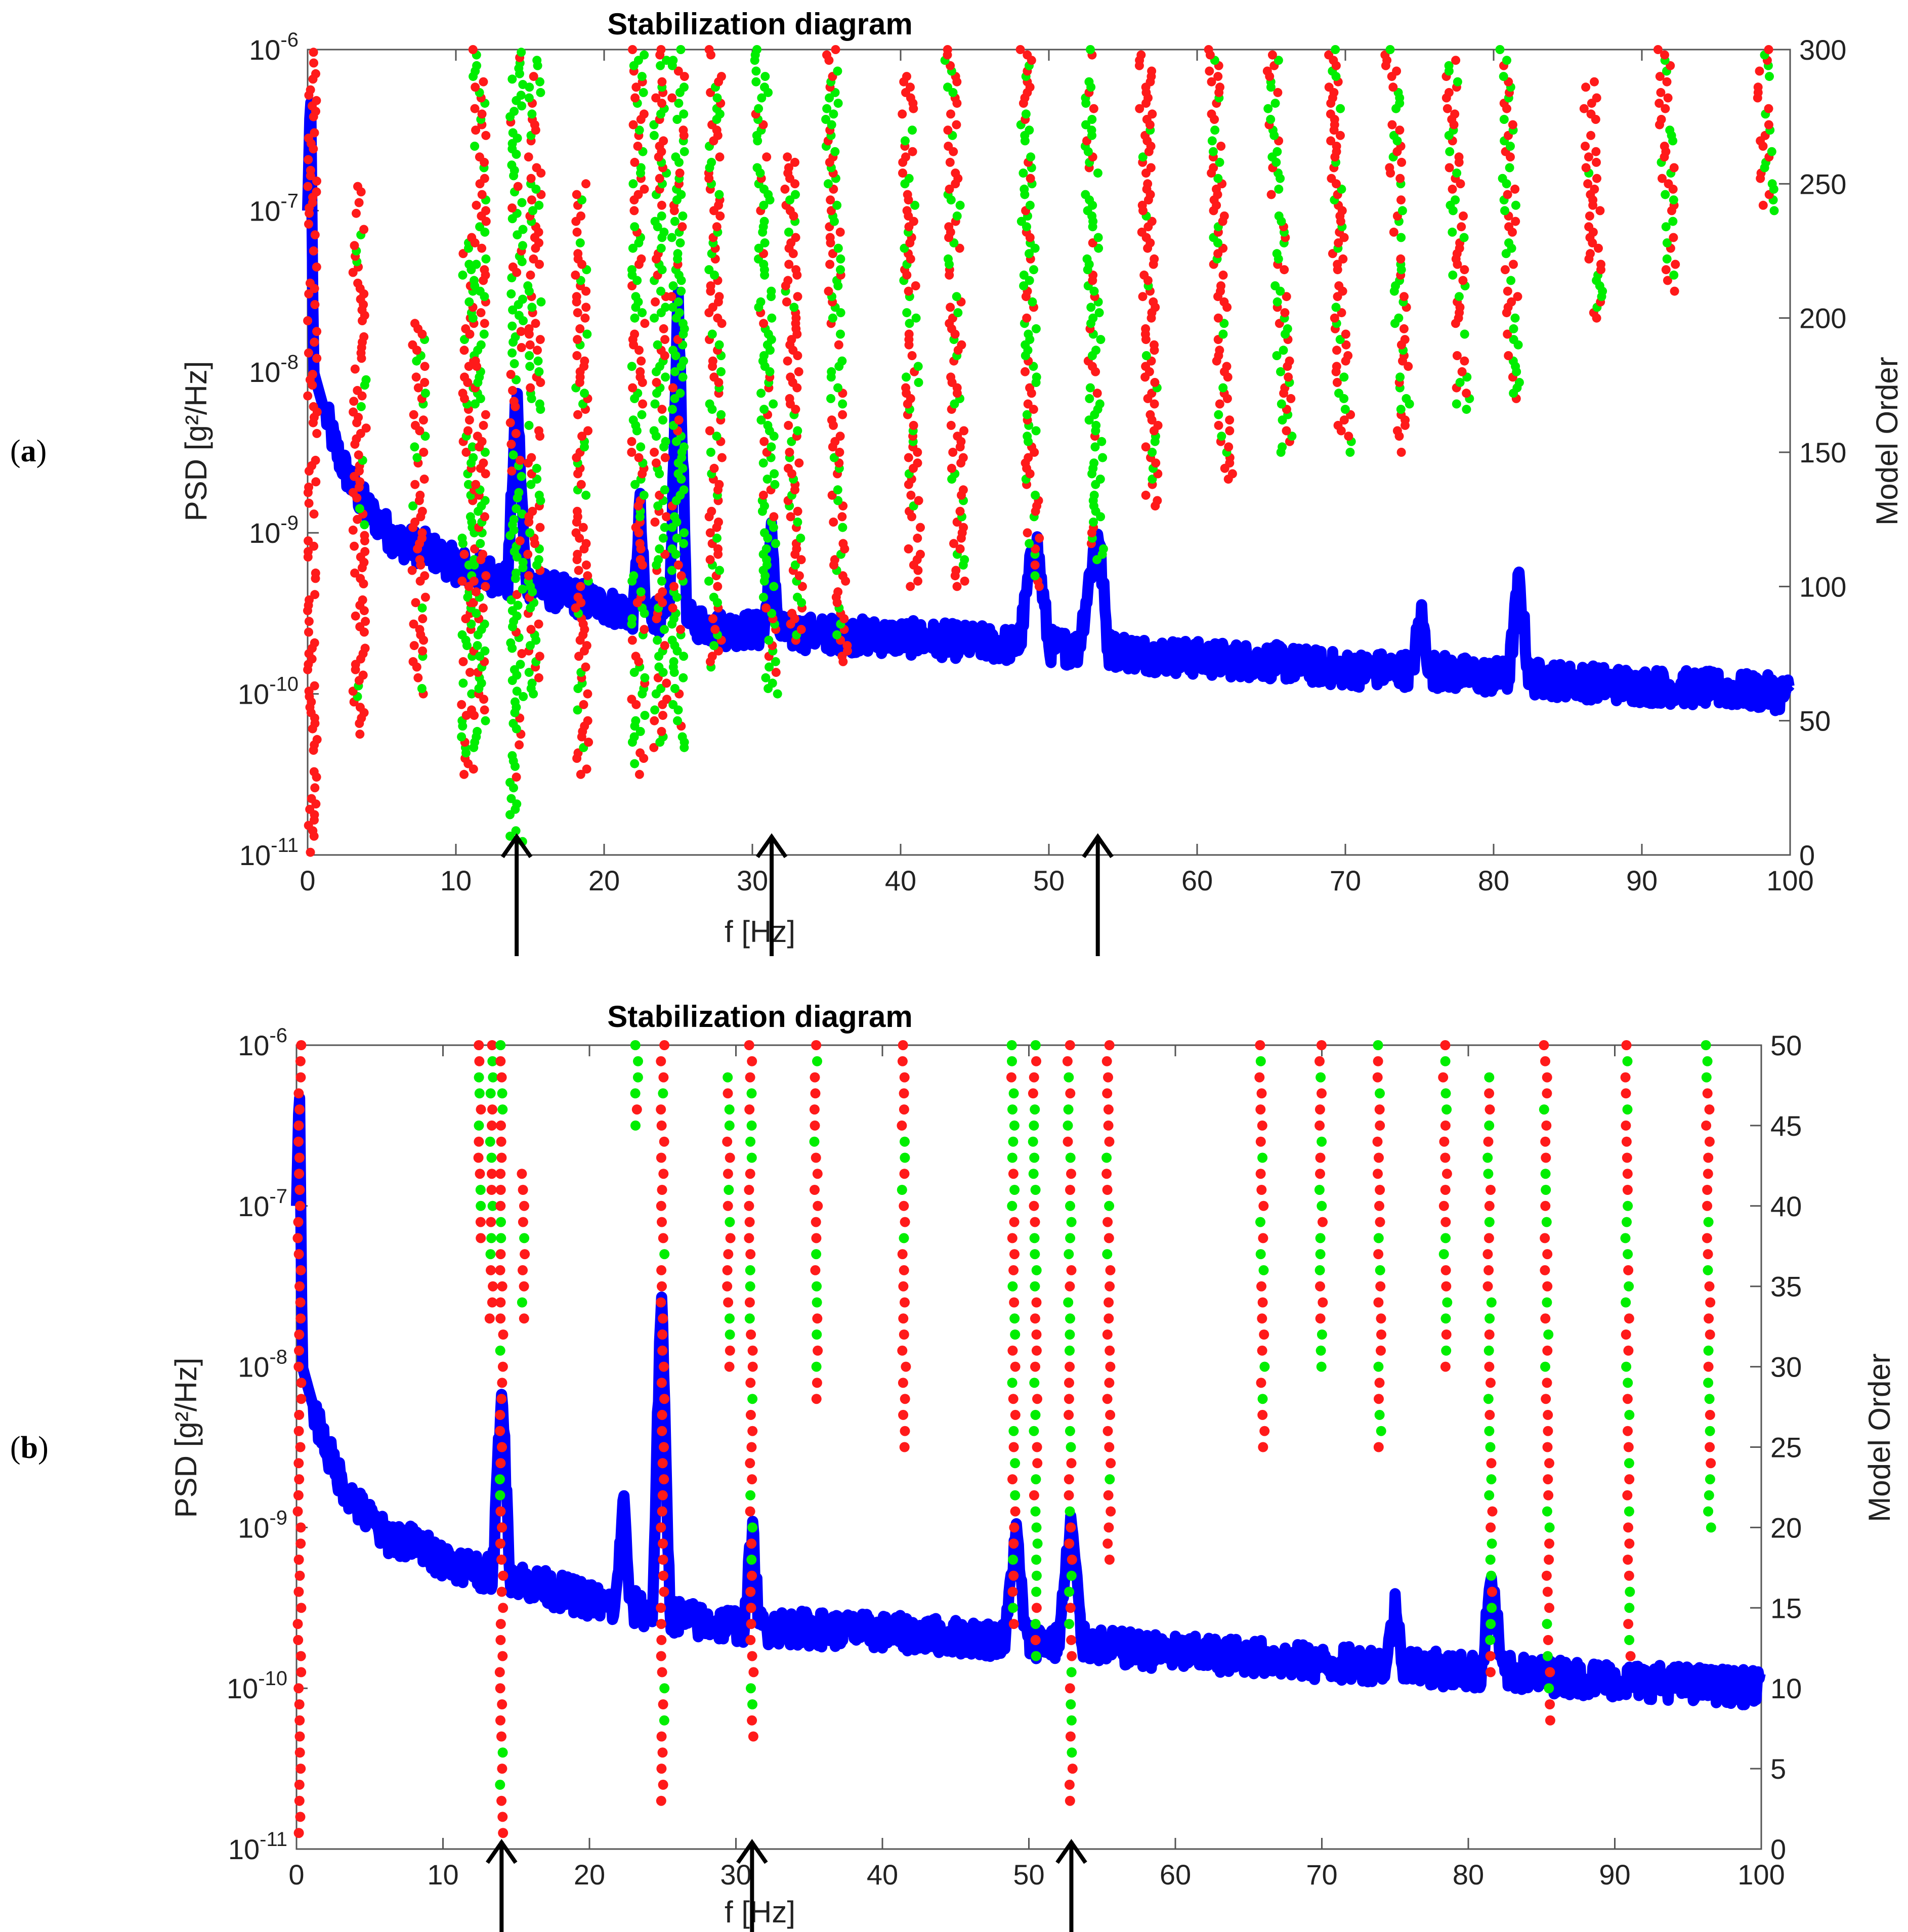 The width and height of the screenshot is (1908, 1932). I want to click on y-left-tick-label: 10-10, so click(268, 691).